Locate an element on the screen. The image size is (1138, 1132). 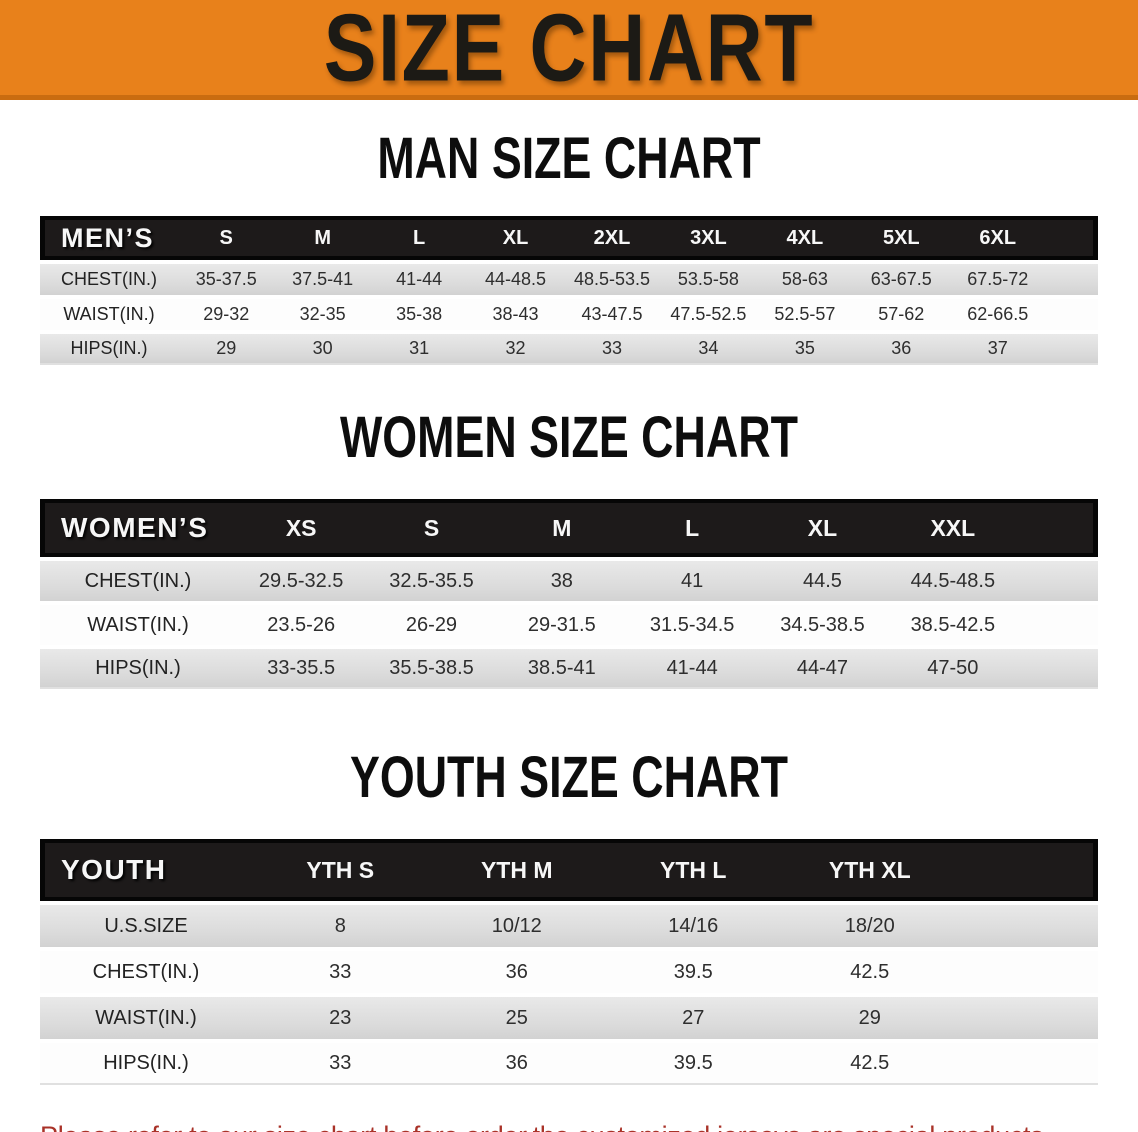
size-value-cell: 37 is located at coordinates (997, 349).